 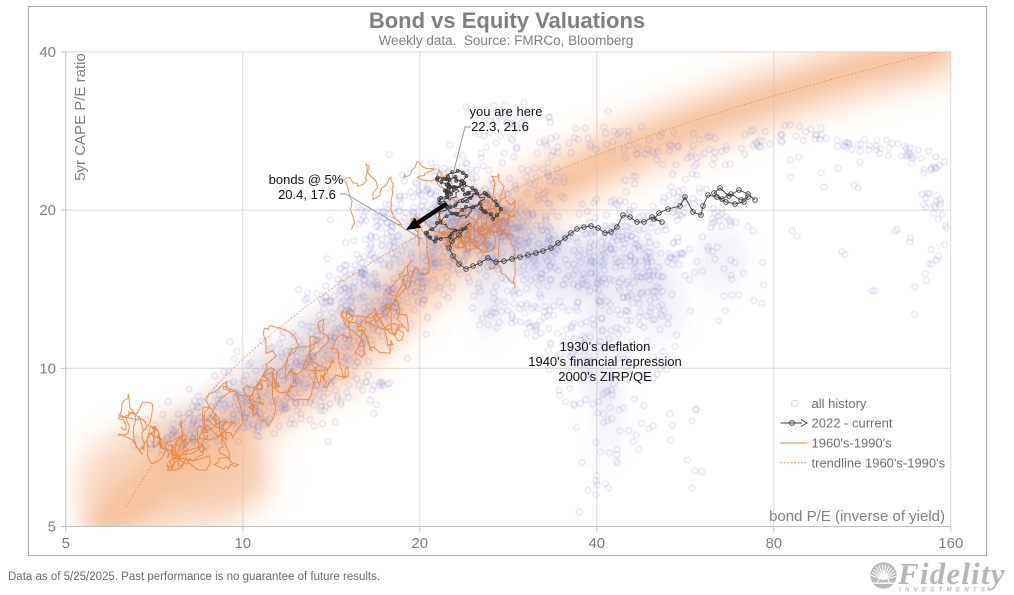 What do you see at coordinates (80, 117) in the screenshot?
I see `svg-text: 5yr CAPE P/E ratio` at bounding box center [80, 117].